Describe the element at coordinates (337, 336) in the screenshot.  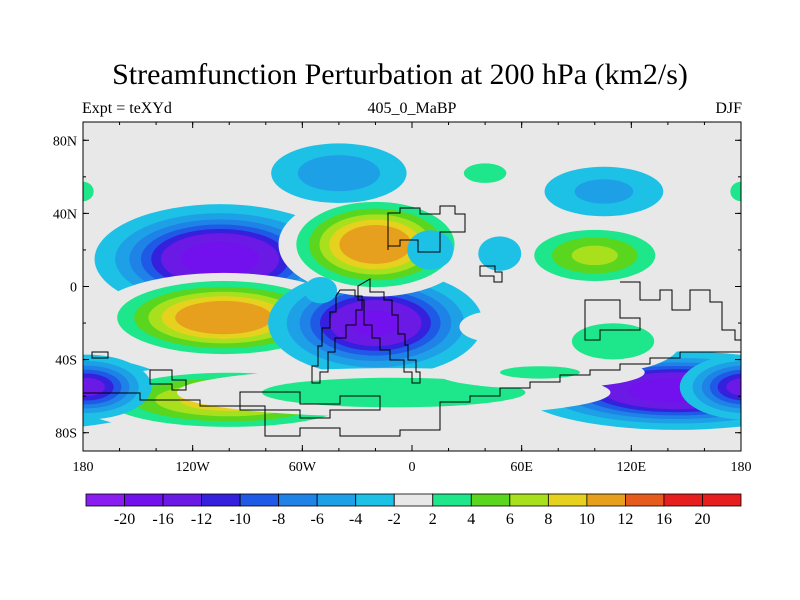
I see `coastline-south-america` at that location.